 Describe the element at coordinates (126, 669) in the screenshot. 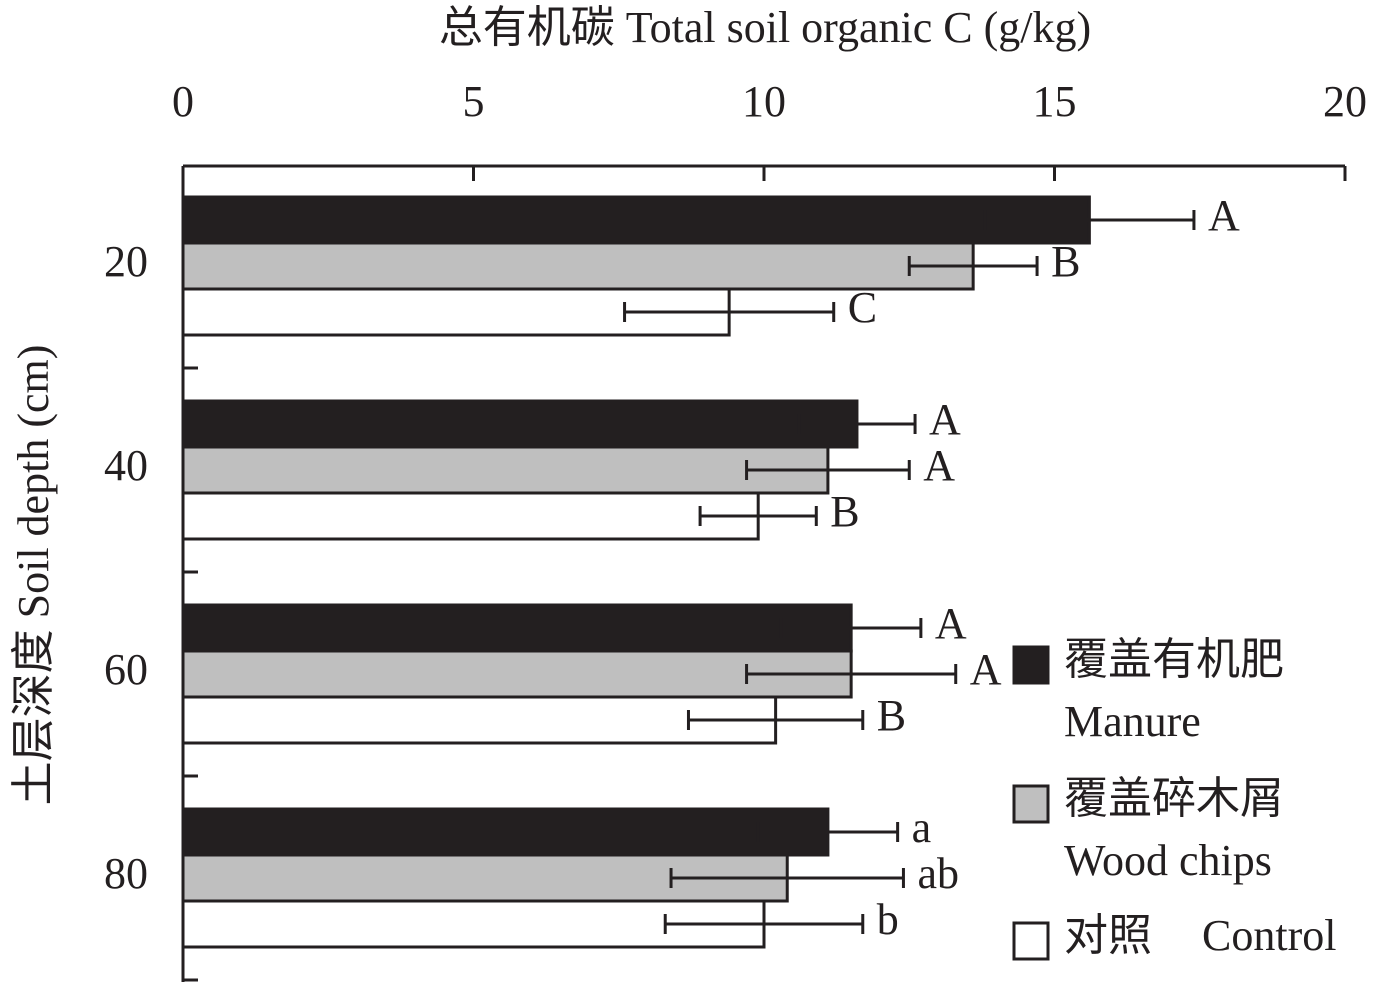

I see `y-tick-label: 60` at that location.